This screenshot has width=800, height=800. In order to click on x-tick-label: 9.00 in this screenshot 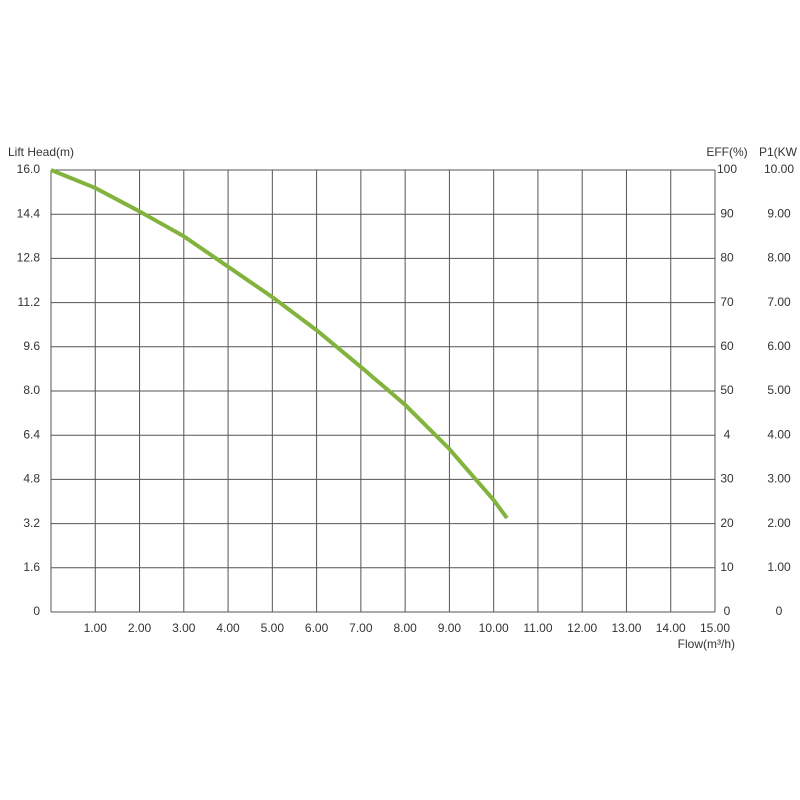, I will do `click(450, 628)`.